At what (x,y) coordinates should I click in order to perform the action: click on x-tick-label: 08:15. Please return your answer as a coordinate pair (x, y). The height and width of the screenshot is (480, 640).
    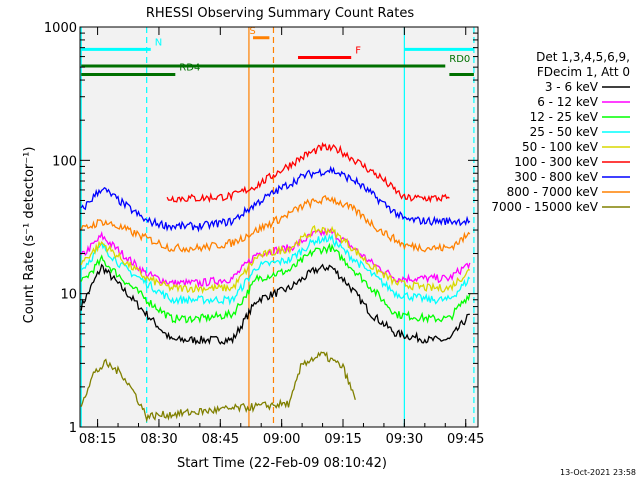
    Looking at the image, I should click on (97, 439).